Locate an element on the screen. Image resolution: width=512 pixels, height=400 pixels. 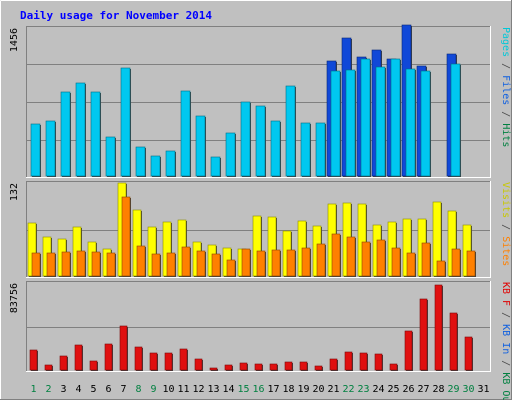
day-label: 1 is located at coordinates (33, 389).